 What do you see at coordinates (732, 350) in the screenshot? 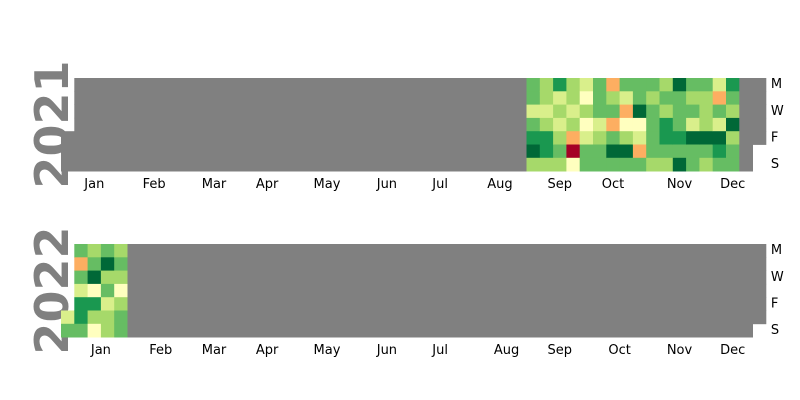
I see `month-label: Dec` at bounding box center [732, 350].